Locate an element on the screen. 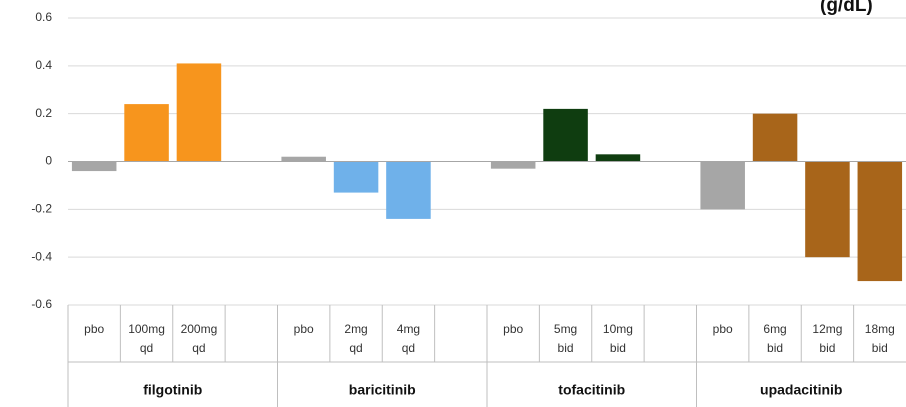  x-tick-label: 6mg is located at coordinates (774, 329).